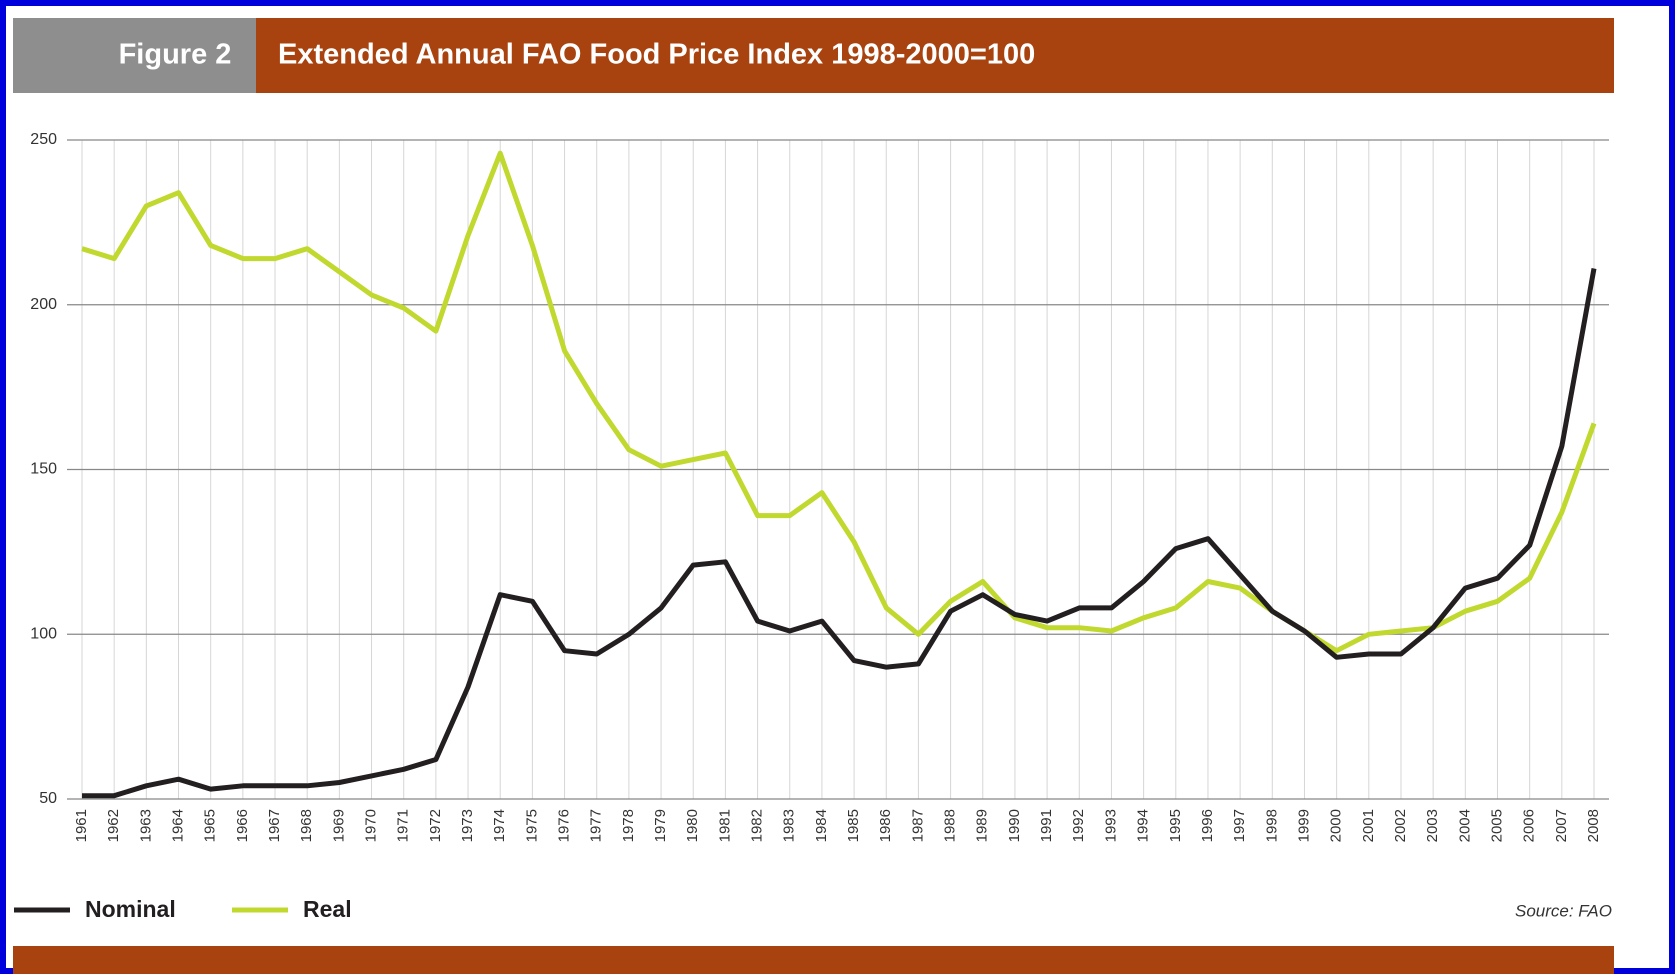 The height and width of the screenshot is (974, 1675). I want to click on x-tick-label: 1977, so click(596, 825).